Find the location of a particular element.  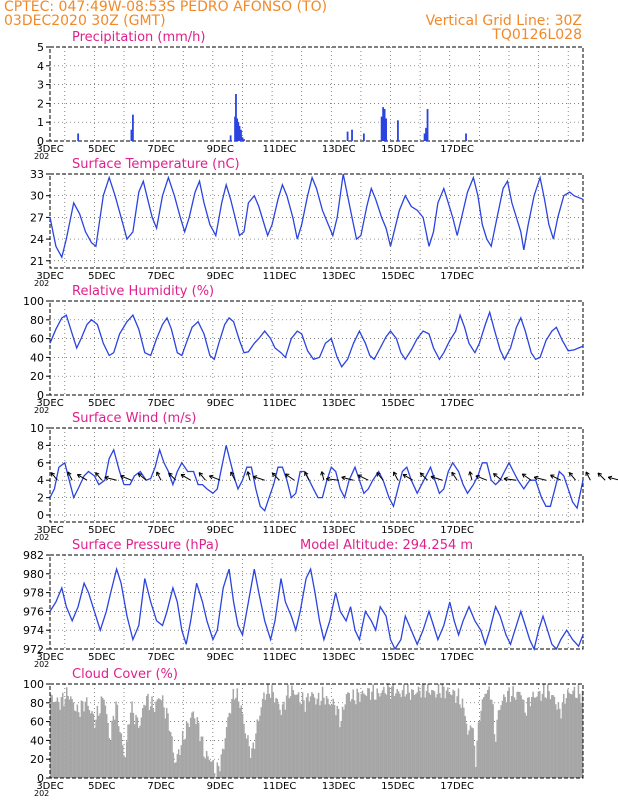

y-tick-label: 974 is located at coordinates (33, 630).